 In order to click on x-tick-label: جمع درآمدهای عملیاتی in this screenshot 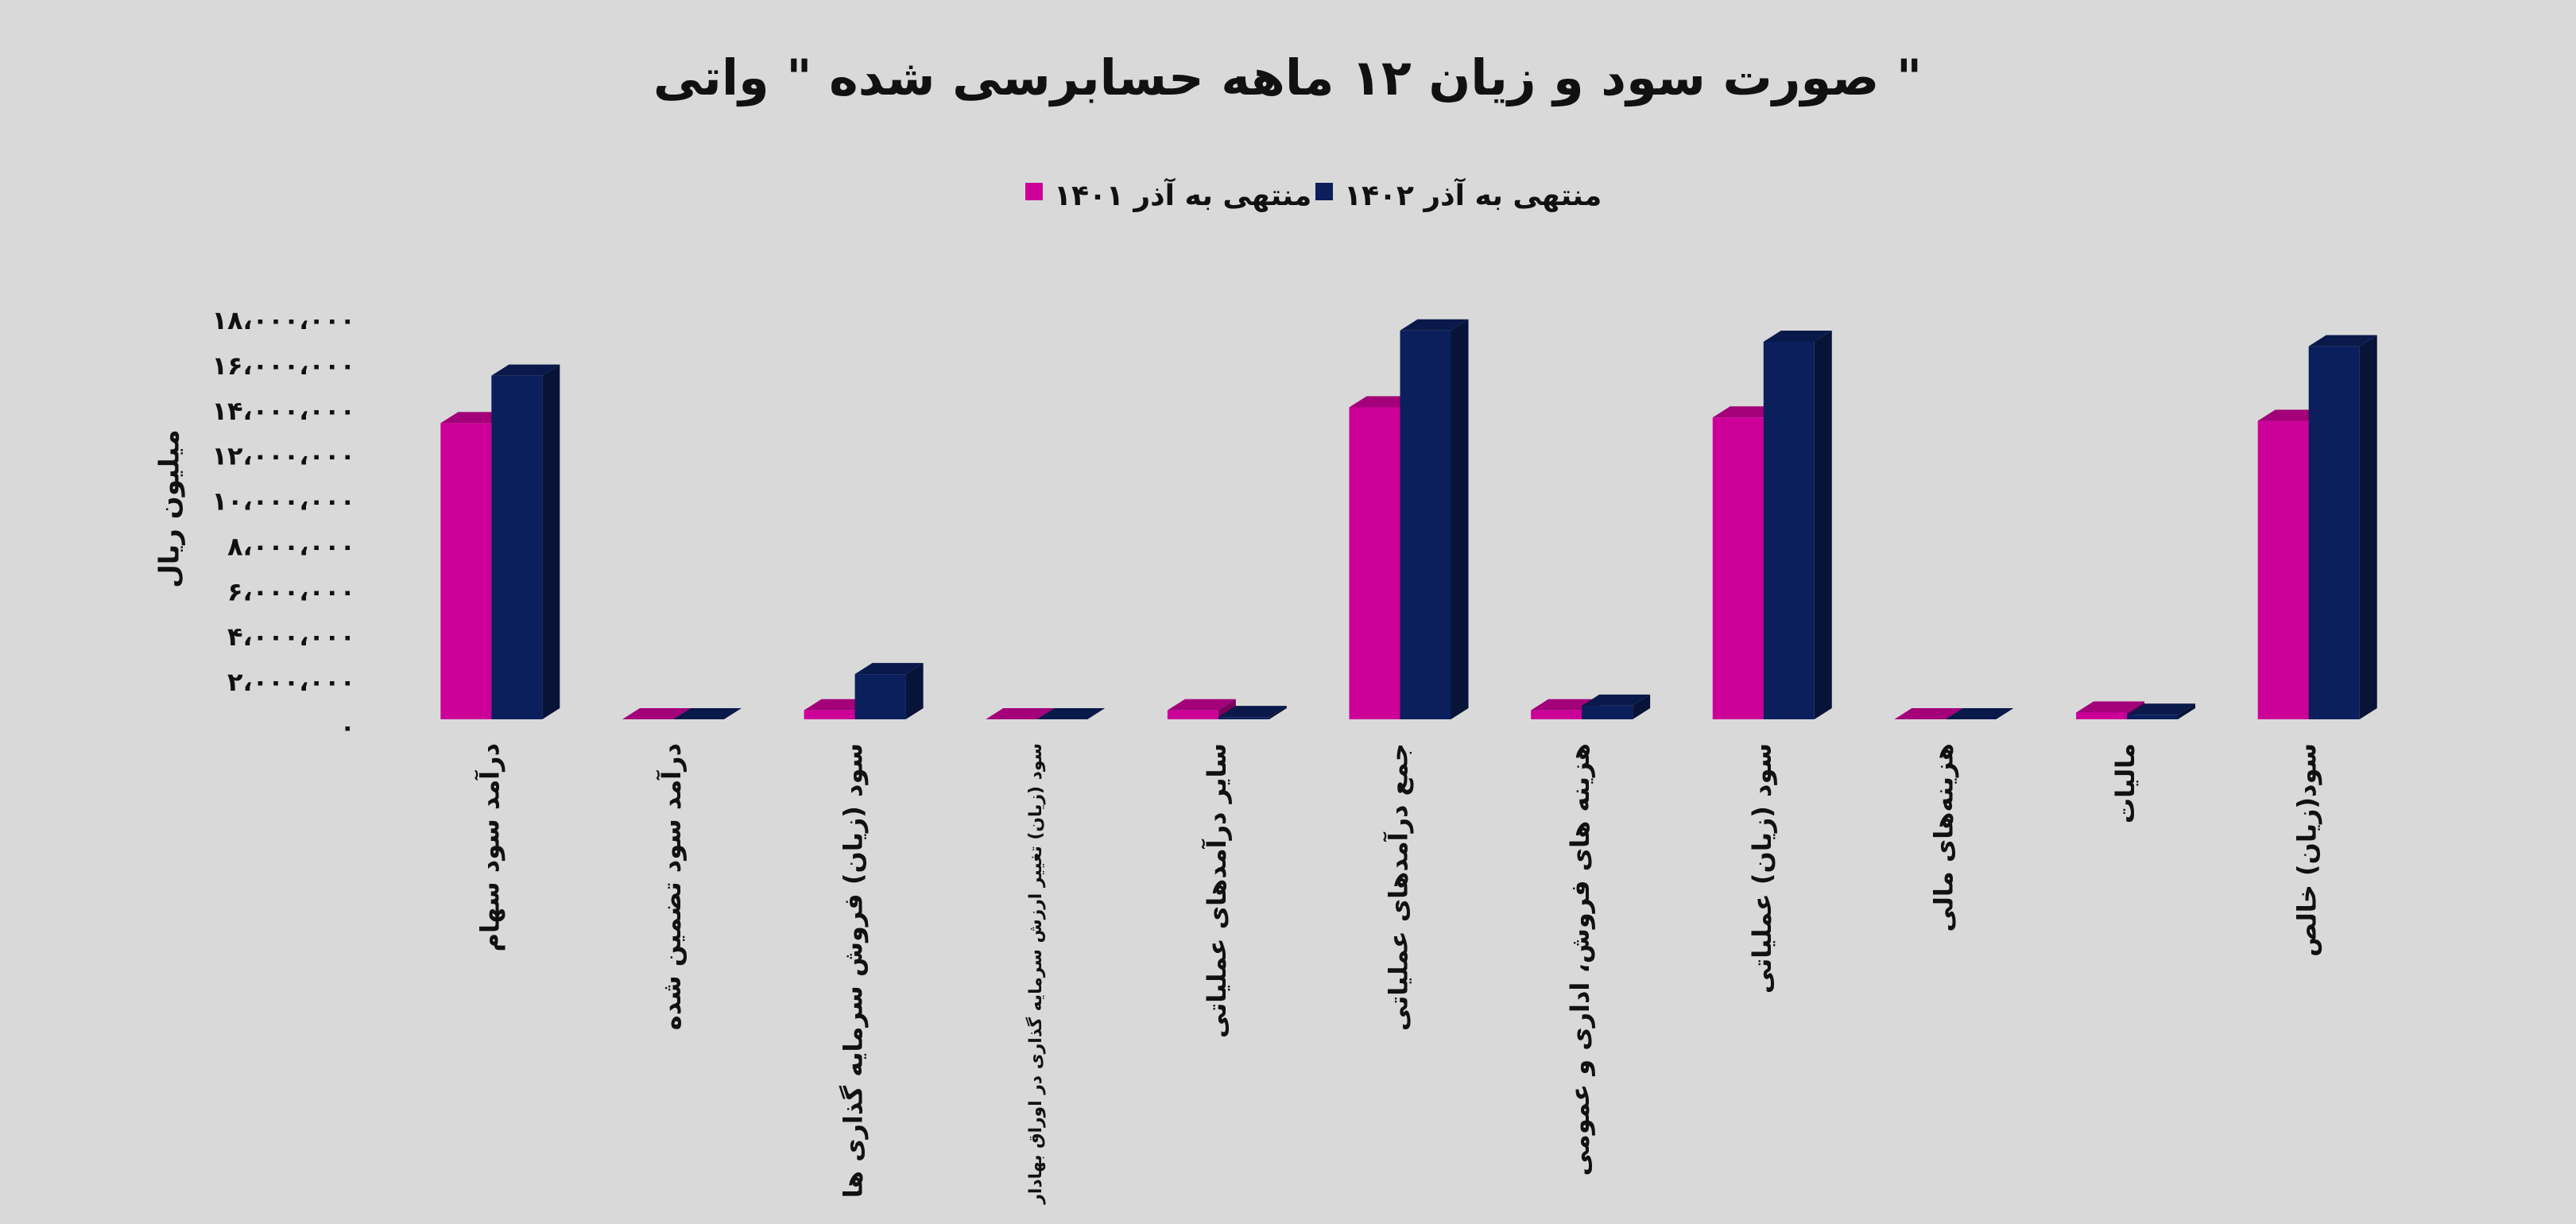, I will do `click(1398, 887)`.